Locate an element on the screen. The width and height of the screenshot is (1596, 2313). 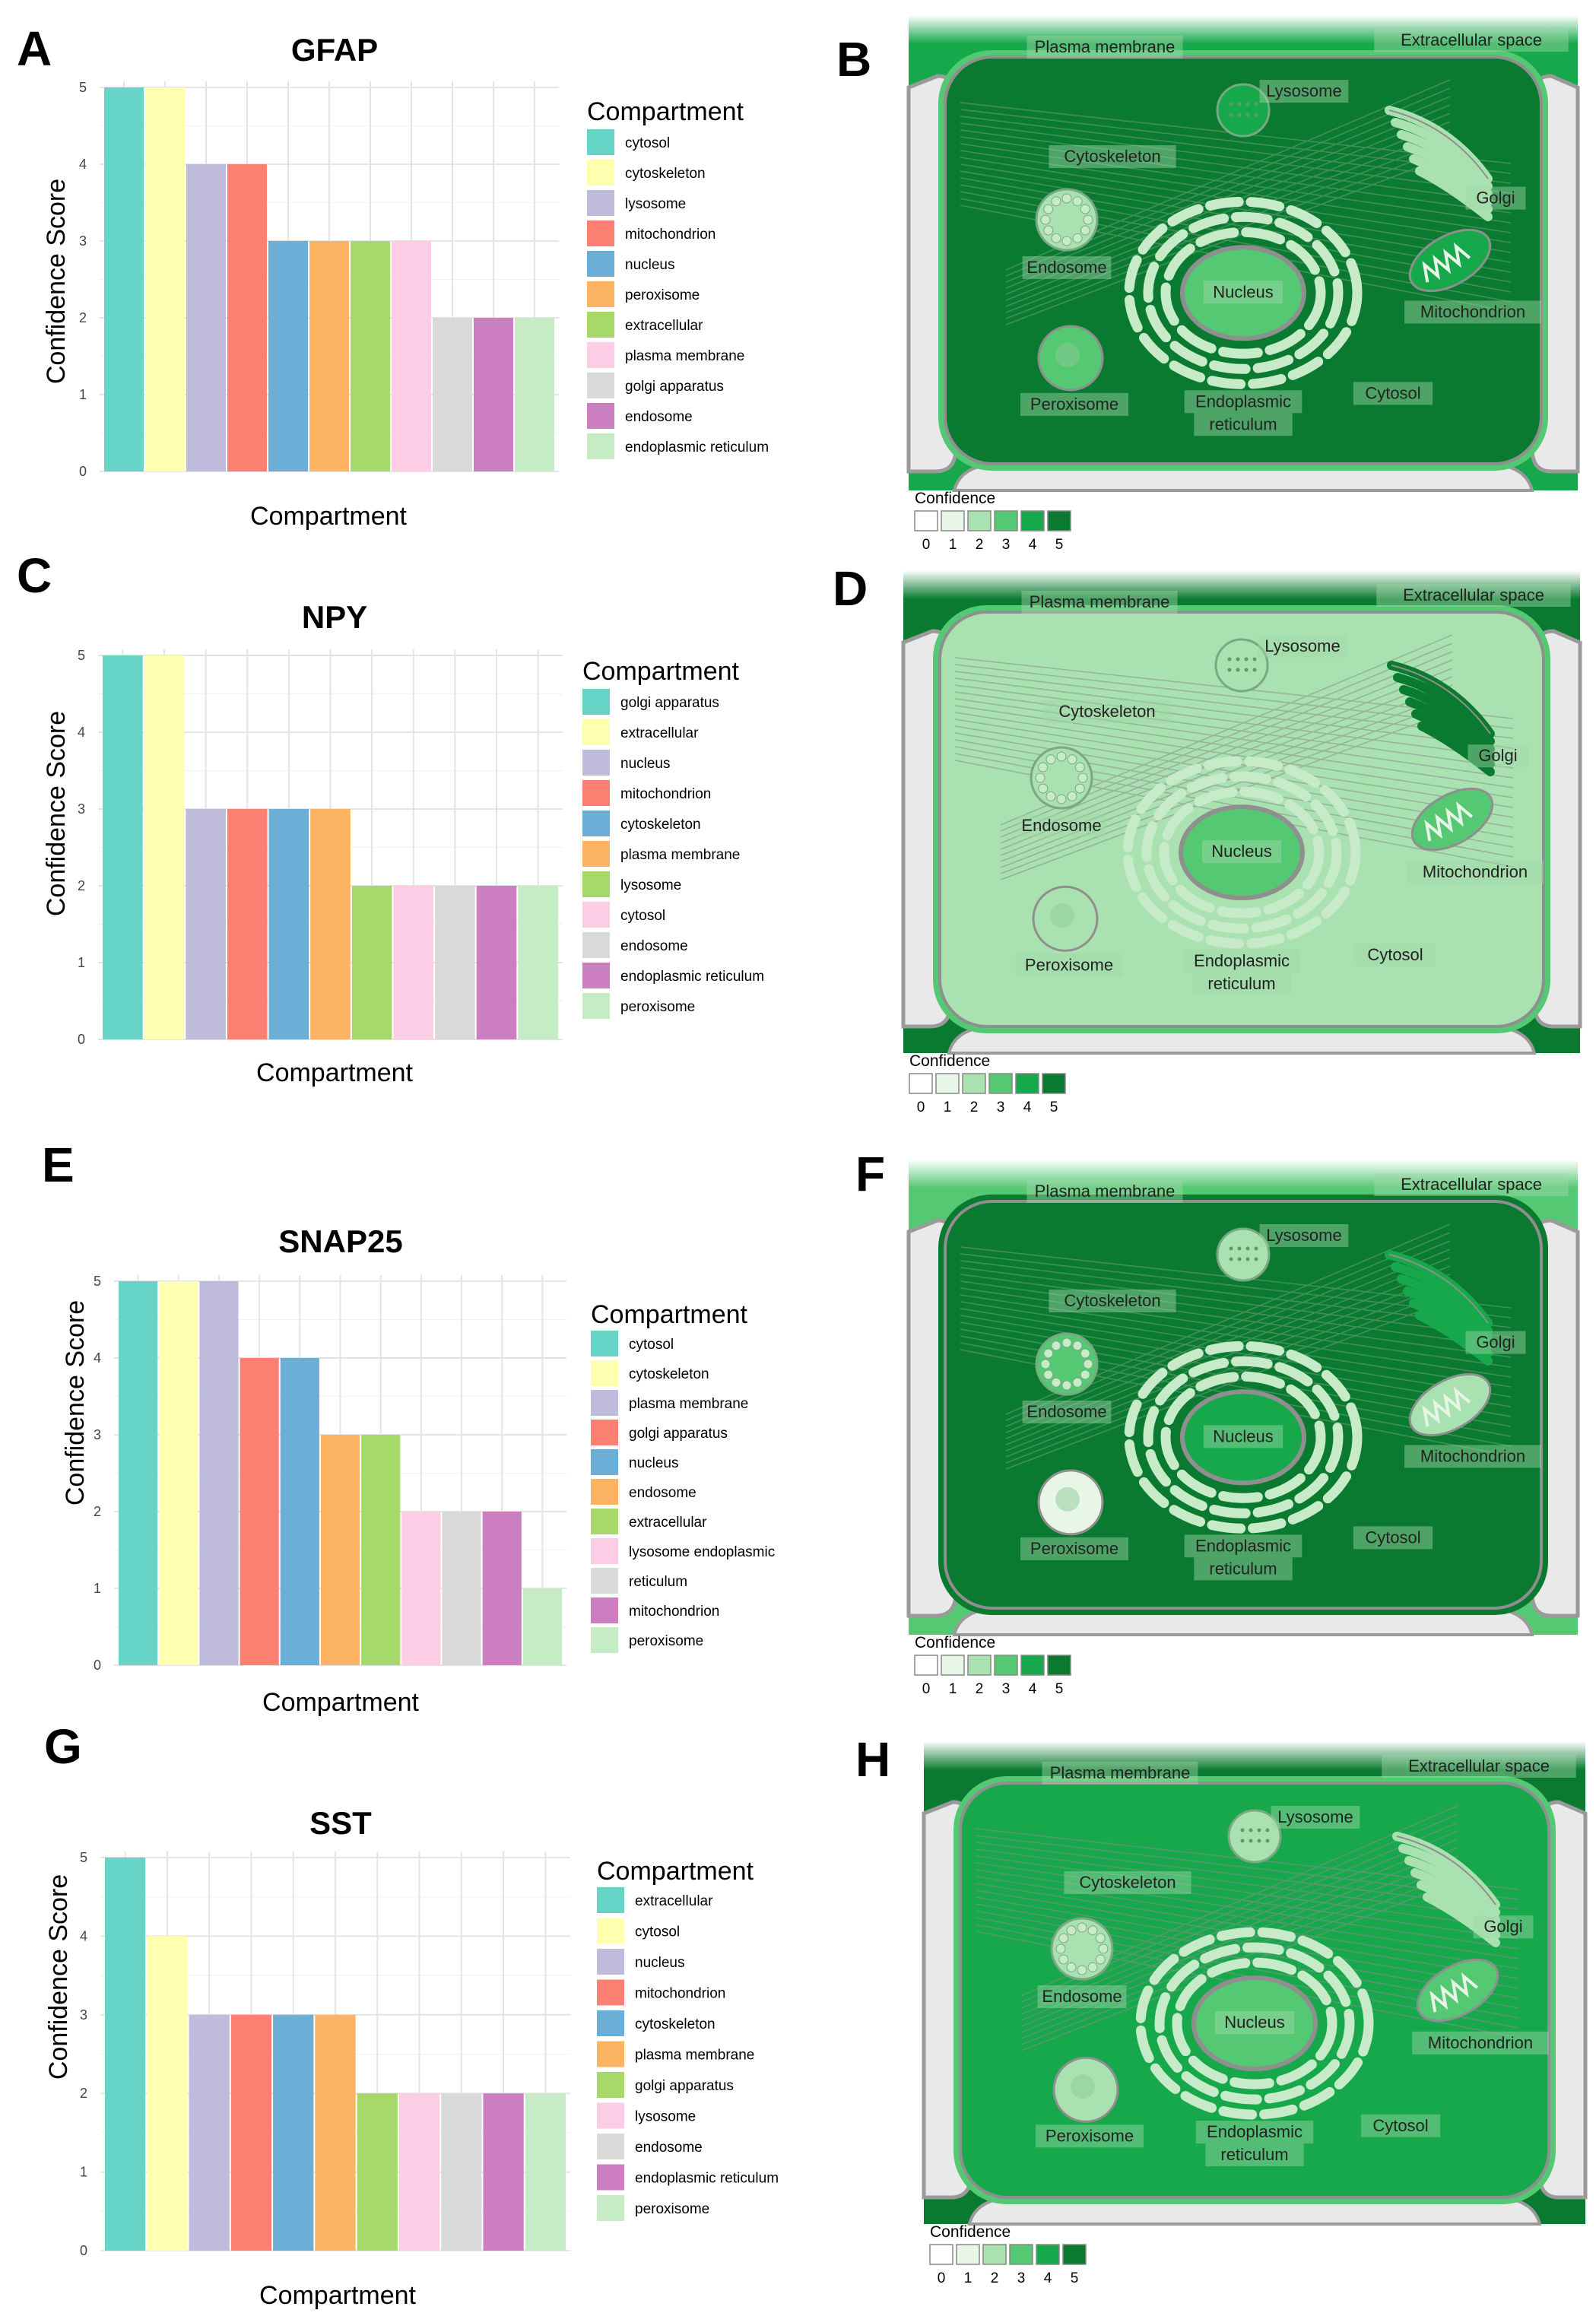
y-tick-label: 5 is located at coordinates (97, 1281).